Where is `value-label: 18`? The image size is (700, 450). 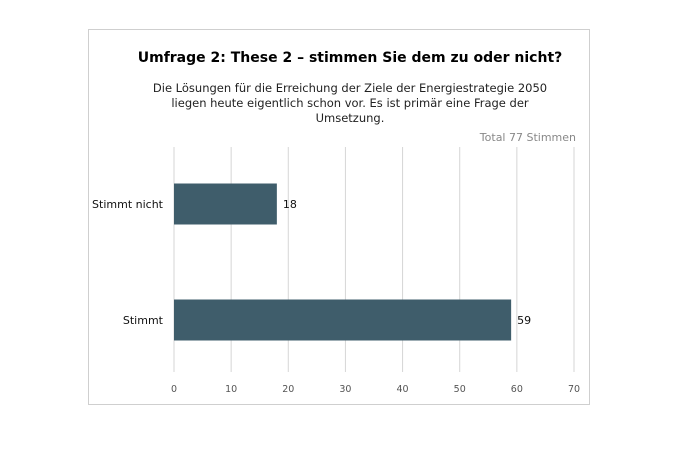 value-label: 18 is located at coordinates (290, 204).